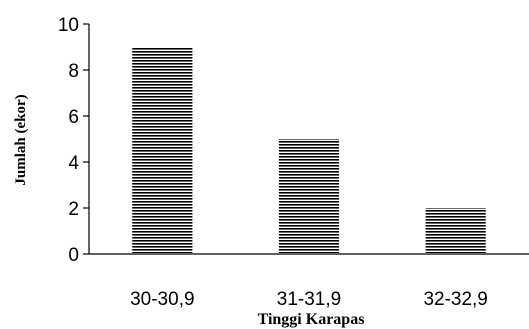 The height and width of the screenshot is (329, 529). What do you see at coordinates (73, 255) in the screenshot?
I see `y-tick-label: 0` at bounding box center [73, 255].